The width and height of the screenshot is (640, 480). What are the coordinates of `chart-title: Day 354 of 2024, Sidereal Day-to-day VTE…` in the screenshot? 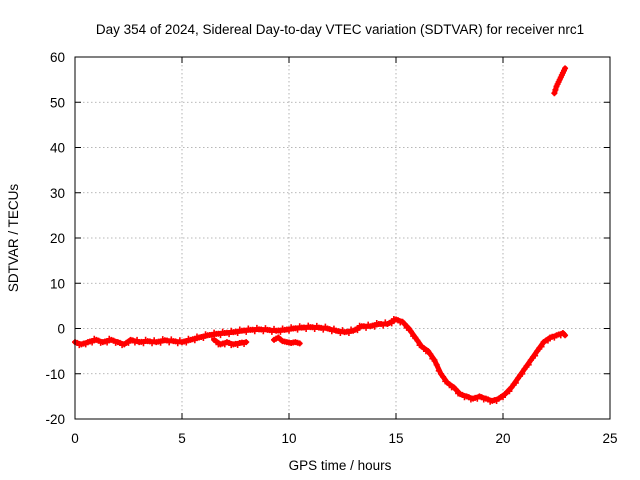 It's located at (340, 29).